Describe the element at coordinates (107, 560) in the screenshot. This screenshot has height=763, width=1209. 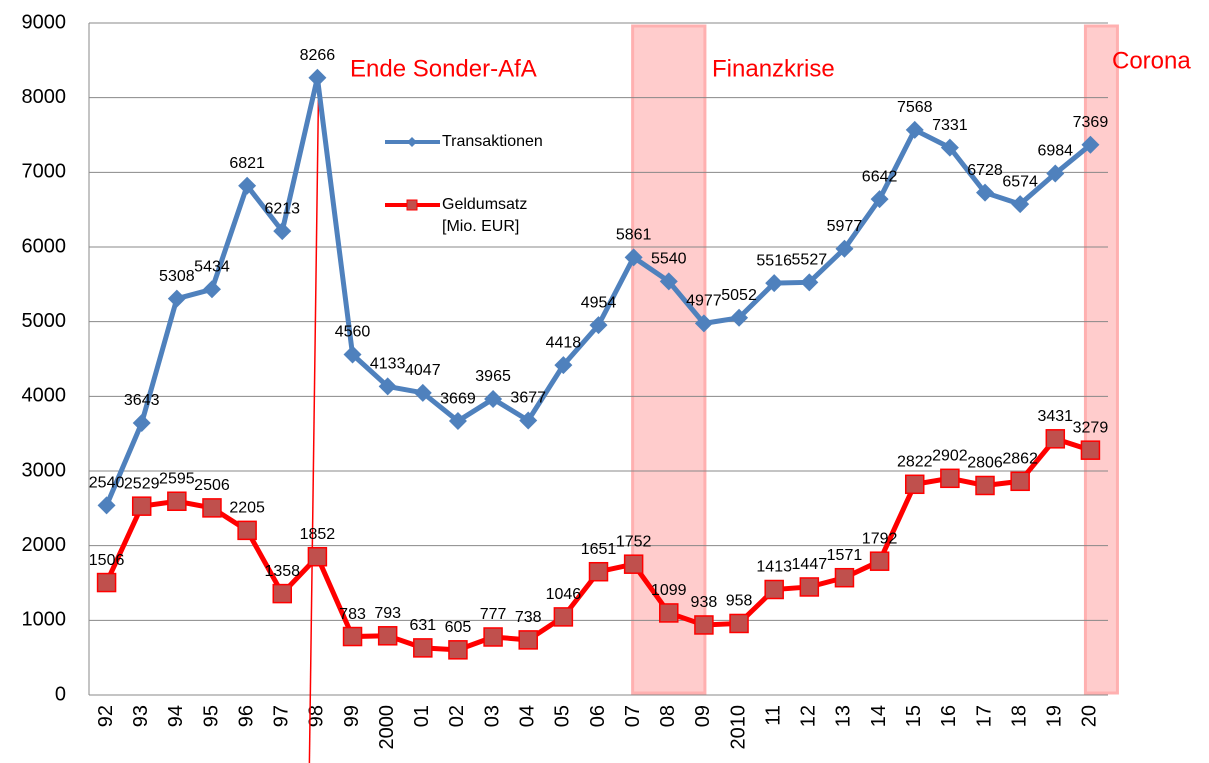
I see `data-label: 1506` at that location.